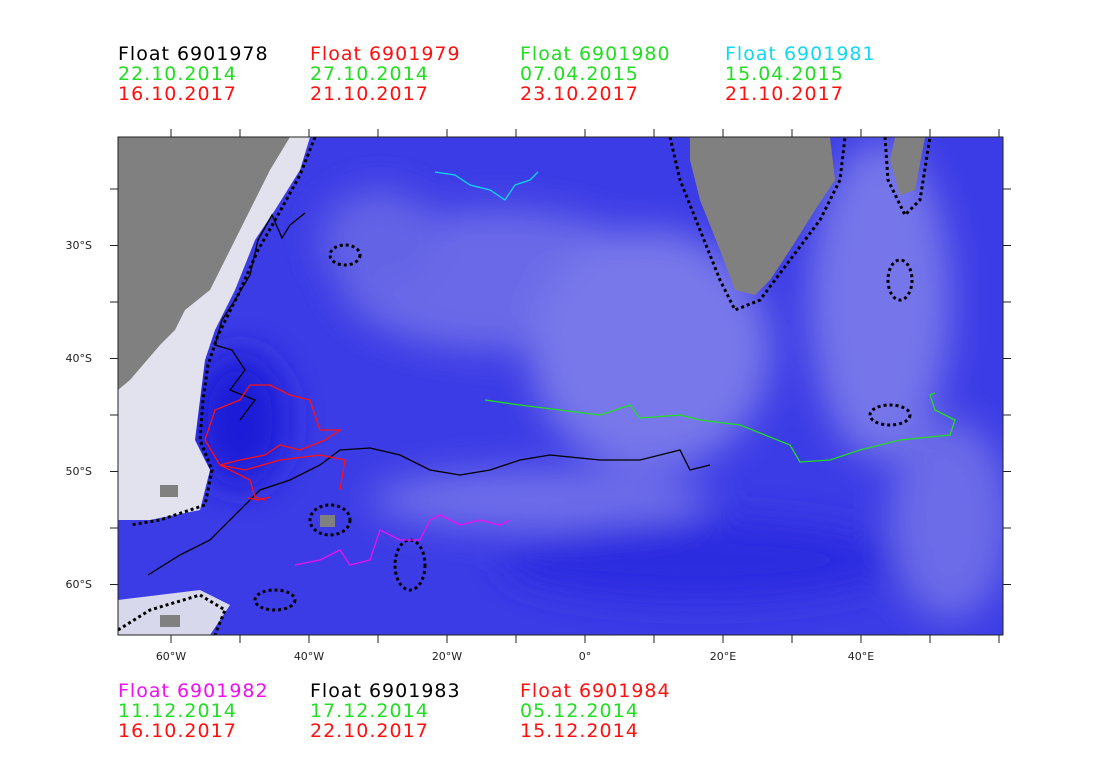 The width and height of the screenshot is (1100, 772). What do you see at coordinates (579, 74) in the screenshot?
I see `start-date: 07.04.2015` at bounding box center [579, 74].